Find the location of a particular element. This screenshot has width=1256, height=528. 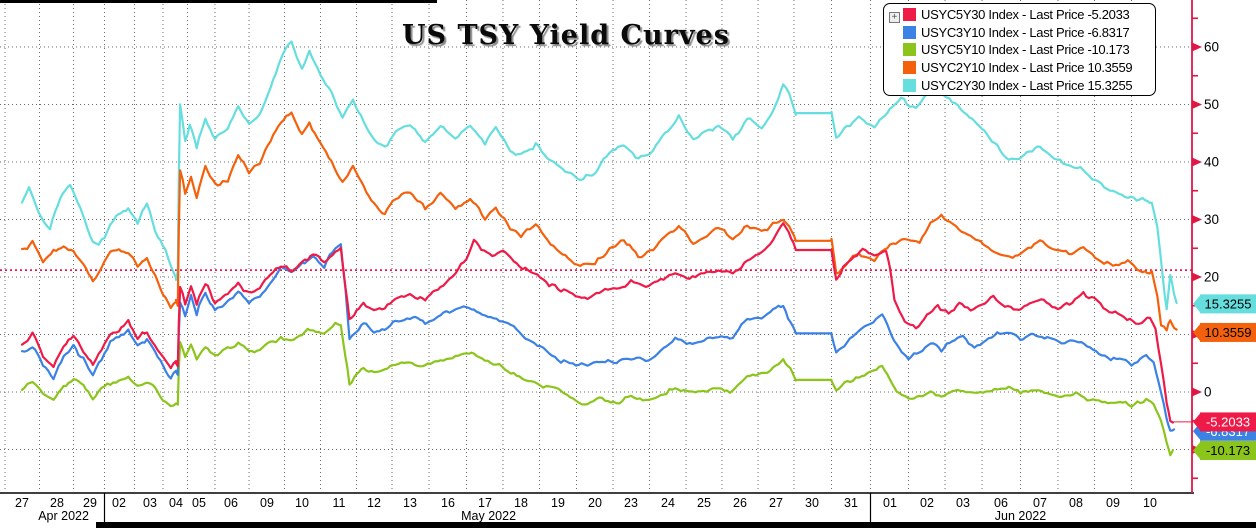

legend-label: USYC2Y30 Index - Last Price 15.3255 is located at coordinates (1027, 85).